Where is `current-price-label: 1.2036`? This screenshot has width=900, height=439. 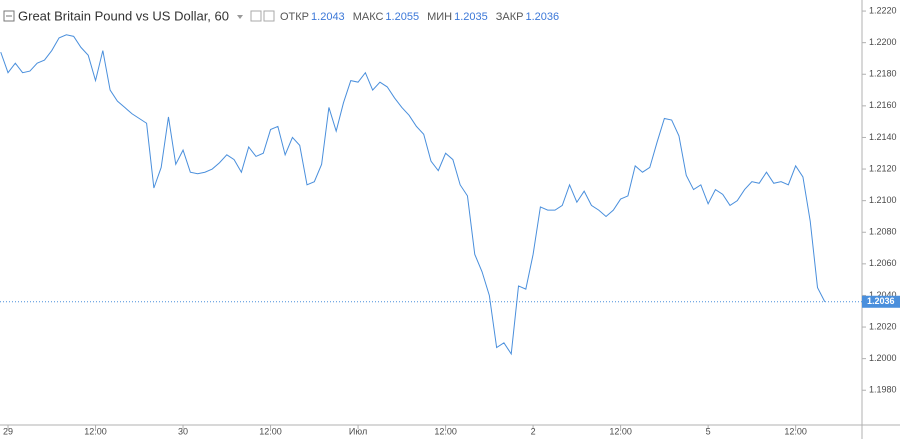 current-price-label: 1.2036 is located at coordinates (881, 301).